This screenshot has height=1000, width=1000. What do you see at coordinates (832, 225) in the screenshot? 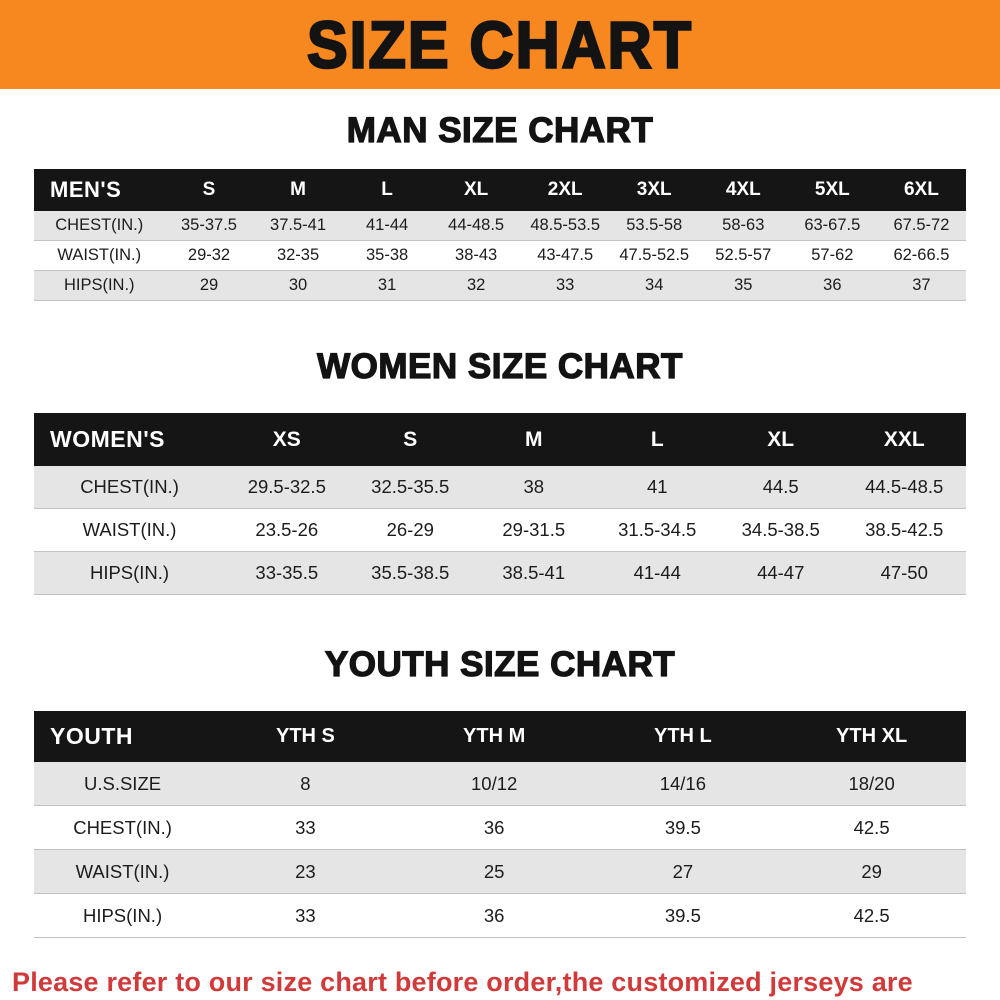
I see `value-cell: 63-67.5` at bounding box center [832, 225].